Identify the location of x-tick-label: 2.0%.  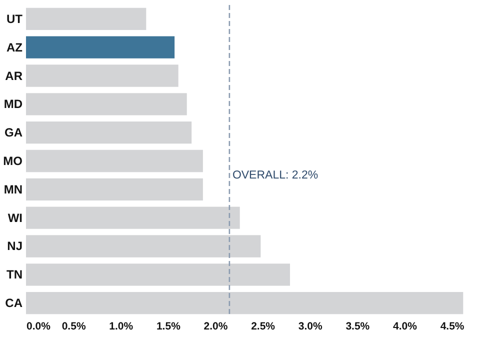
(216, 326).